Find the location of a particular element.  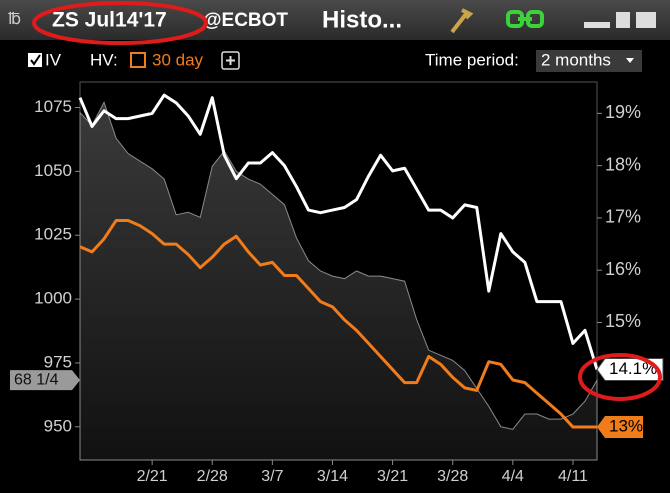

value-label: 13% is located at coordinates (626, 426).